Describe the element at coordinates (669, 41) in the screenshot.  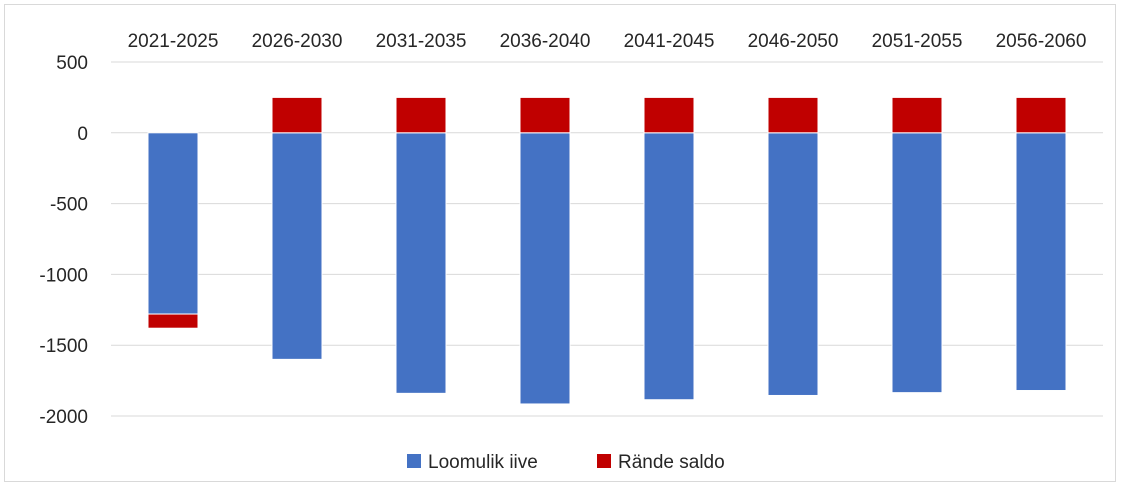
I see `category-label: 2041-2045` at that location.